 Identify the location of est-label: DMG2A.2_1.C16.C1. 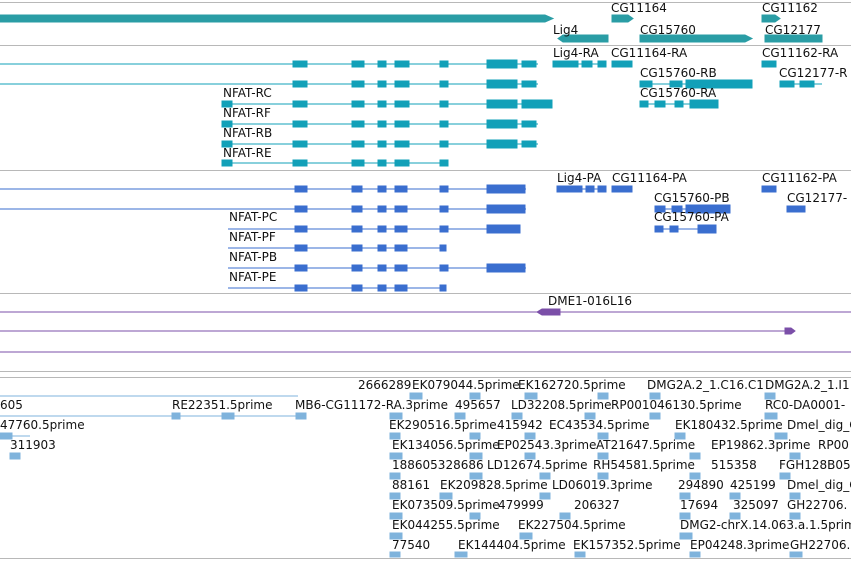
(705, 385).